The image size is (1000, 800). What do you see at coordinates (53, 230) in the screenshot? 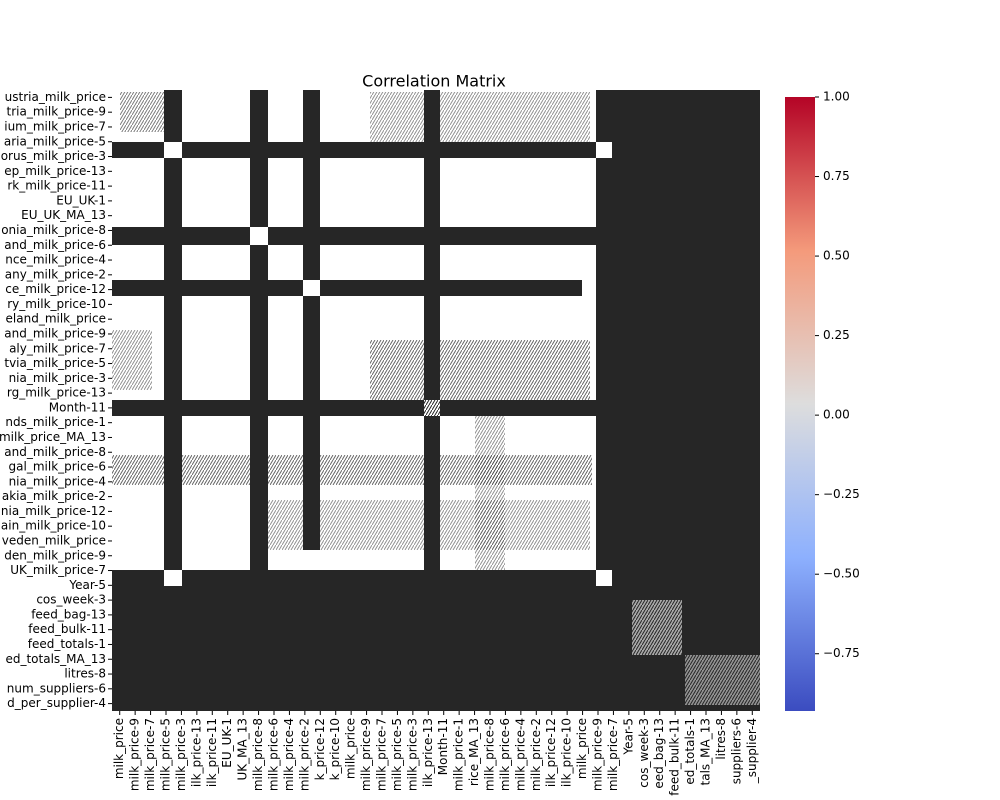
I see `y-tick-label: onia_milk_price-8` at bounding box center [53, 230].